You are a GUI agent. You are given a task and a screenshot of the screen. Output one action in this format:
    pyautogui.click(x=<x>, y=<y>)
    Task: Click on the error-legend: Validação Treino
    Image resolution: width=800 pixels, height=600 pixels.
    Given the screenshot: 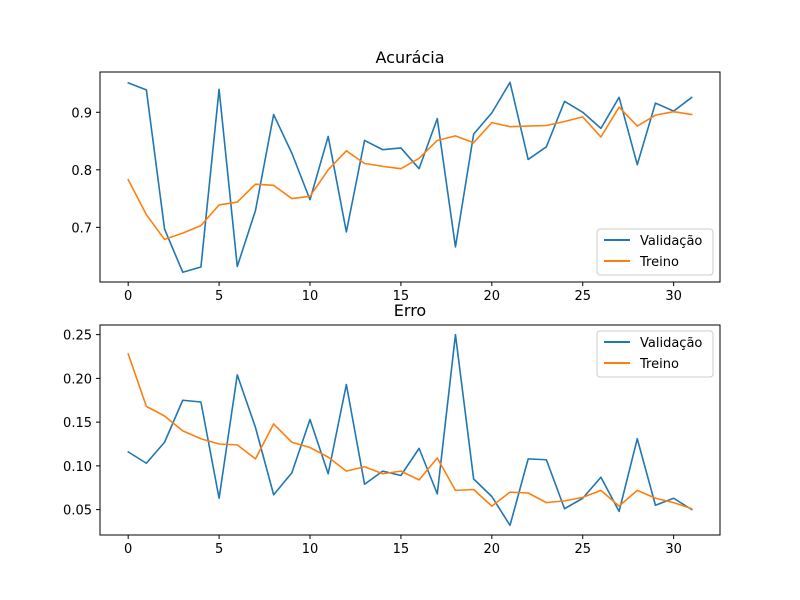 What is the action you would take?
    pyautogui.click(x=655, y=354)
    